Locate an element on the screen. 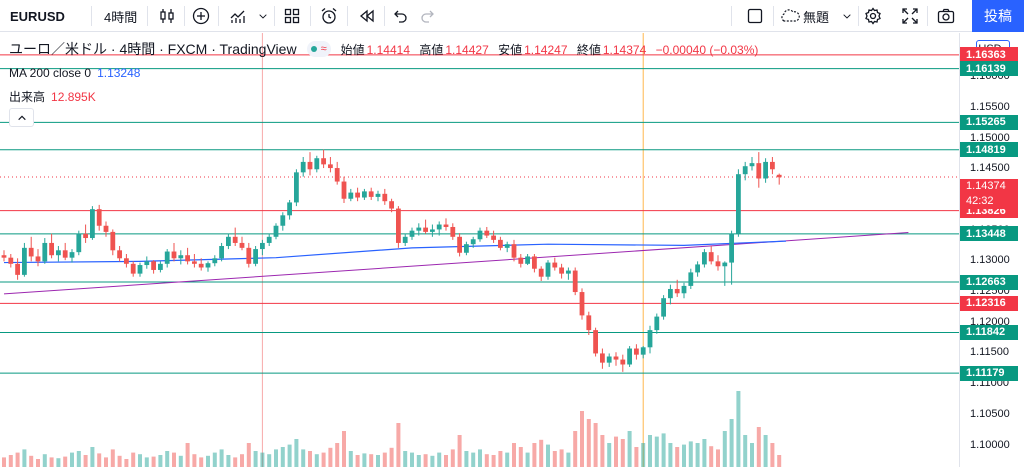 This screenshot has height=467, width=1024. fullscreen-square-icon is located at coordinates (755, 16).